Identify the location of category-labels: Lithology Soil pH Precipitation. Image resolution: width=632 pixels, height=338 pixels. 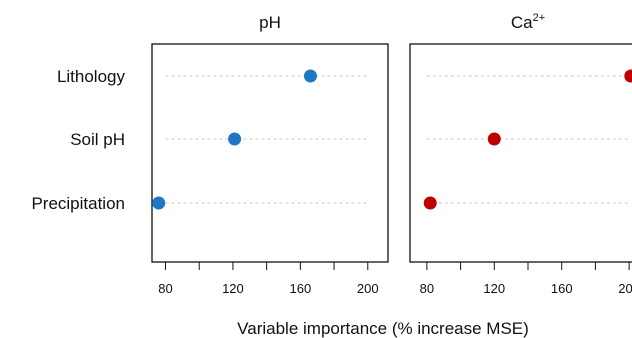
(78, 140).